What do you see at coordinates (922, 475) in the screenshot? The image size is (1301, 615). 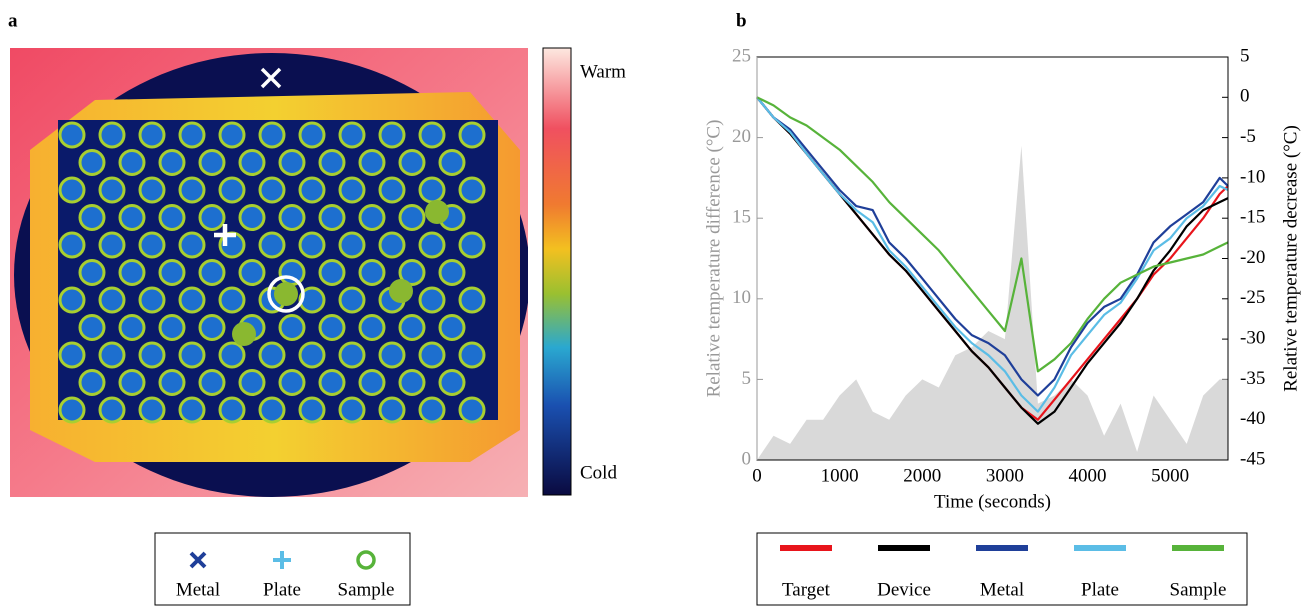 I see `x-tick-label: 2000` at bounding box center [922, 475].